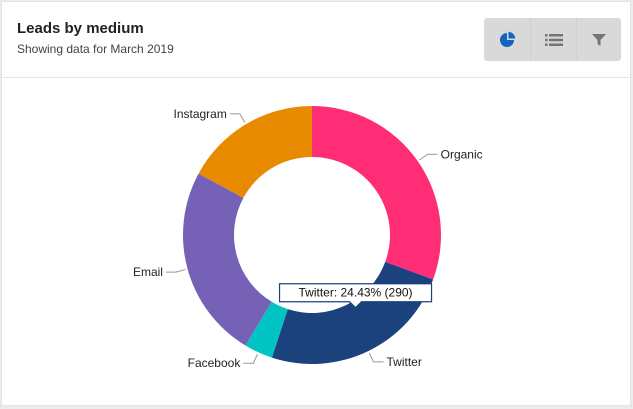 This screenshot has width=633, height=409. I want to click on list-icon, so click(553, 39).